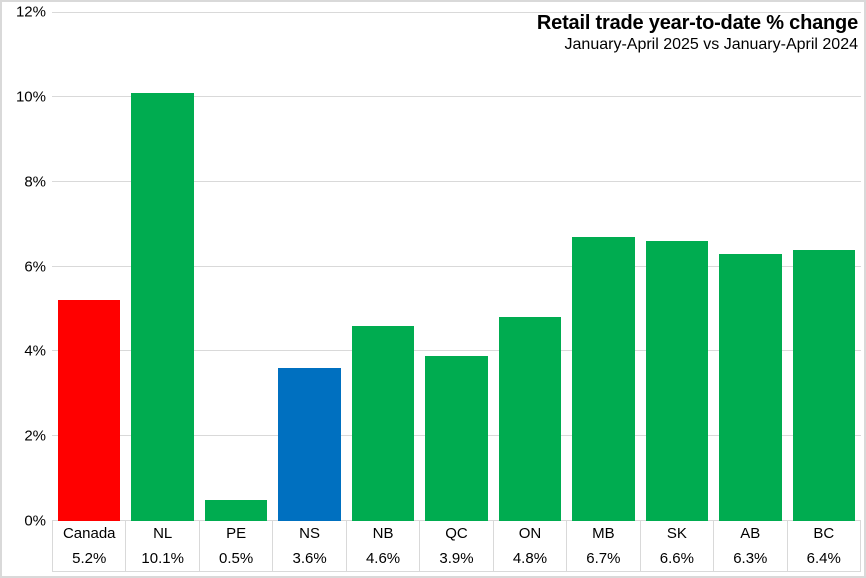  Describe the element at coordinates (697, 23) in the screenshot. I see `chart-title: Retail trade year-to-date % change` at that location.